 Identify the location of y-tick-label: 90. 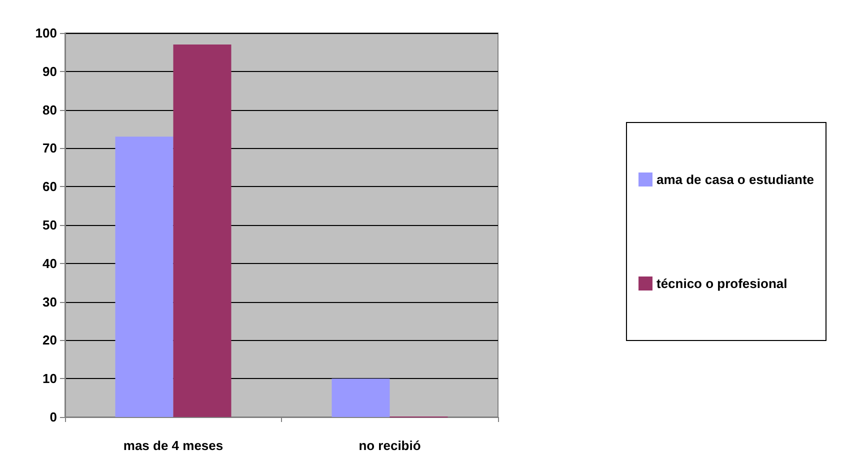
(49, 71).